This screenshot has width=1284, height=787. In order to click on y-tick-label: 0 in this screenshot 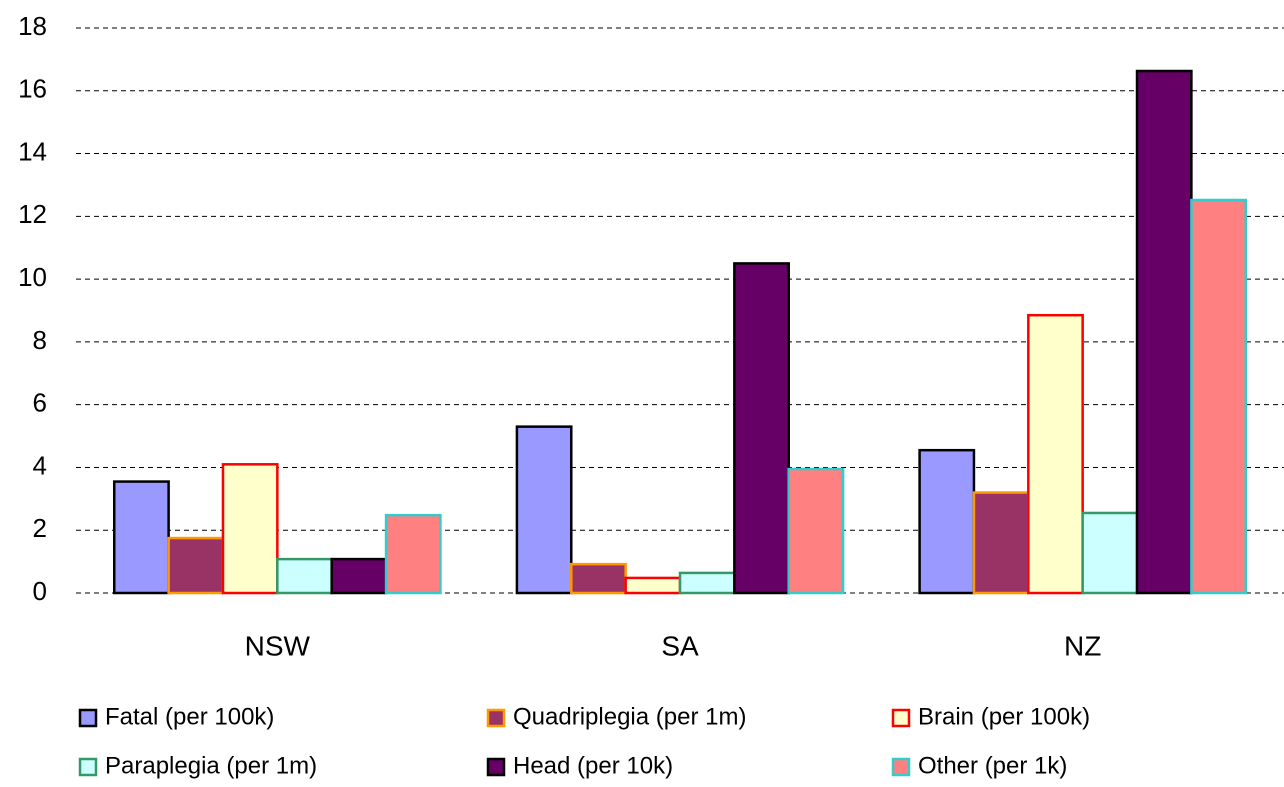, I will do `click(40, 591)`.